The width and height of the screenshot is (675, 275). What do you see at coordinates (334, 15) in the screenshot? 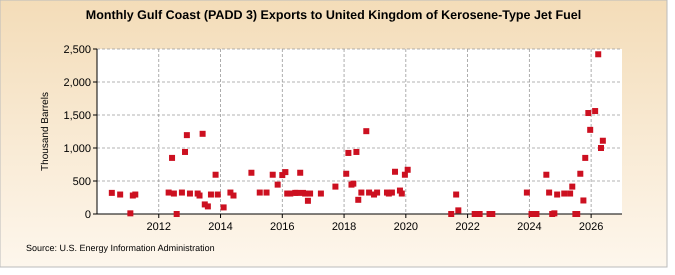
I see `chart-title: Monthly Gulf Coast (PADD 3) Exports to United Kingdom of Kerosene-Type Jet Fuel` at bounding box center [334, 15].